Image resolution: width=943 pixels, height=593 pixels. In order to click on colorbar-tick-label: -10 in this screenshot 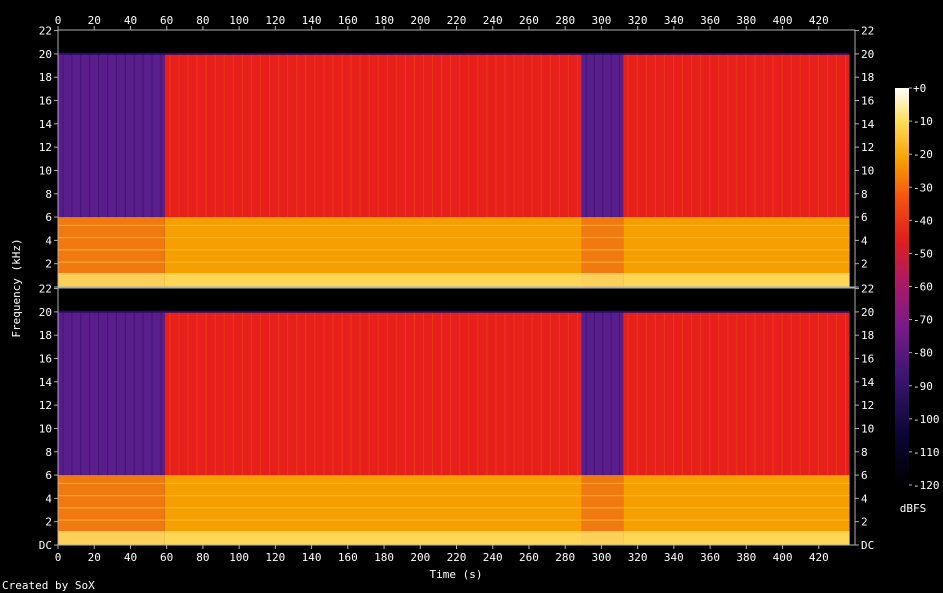, I will do `click(923, 121)`.